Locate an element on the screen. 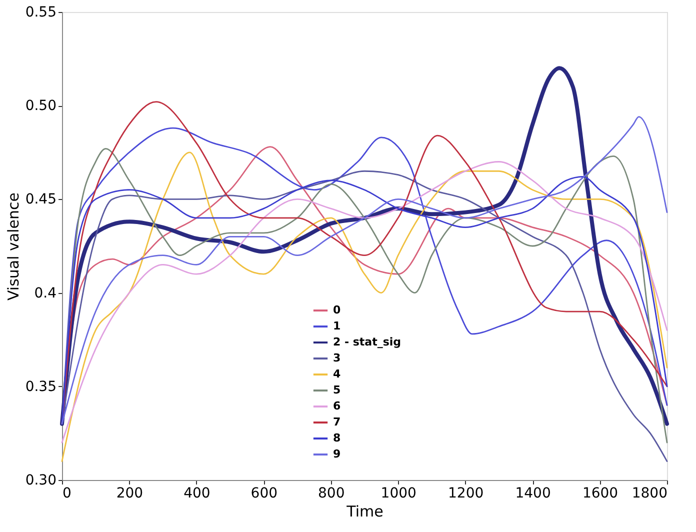  x-tick-label: 800 is located at coordinates (331, 494).